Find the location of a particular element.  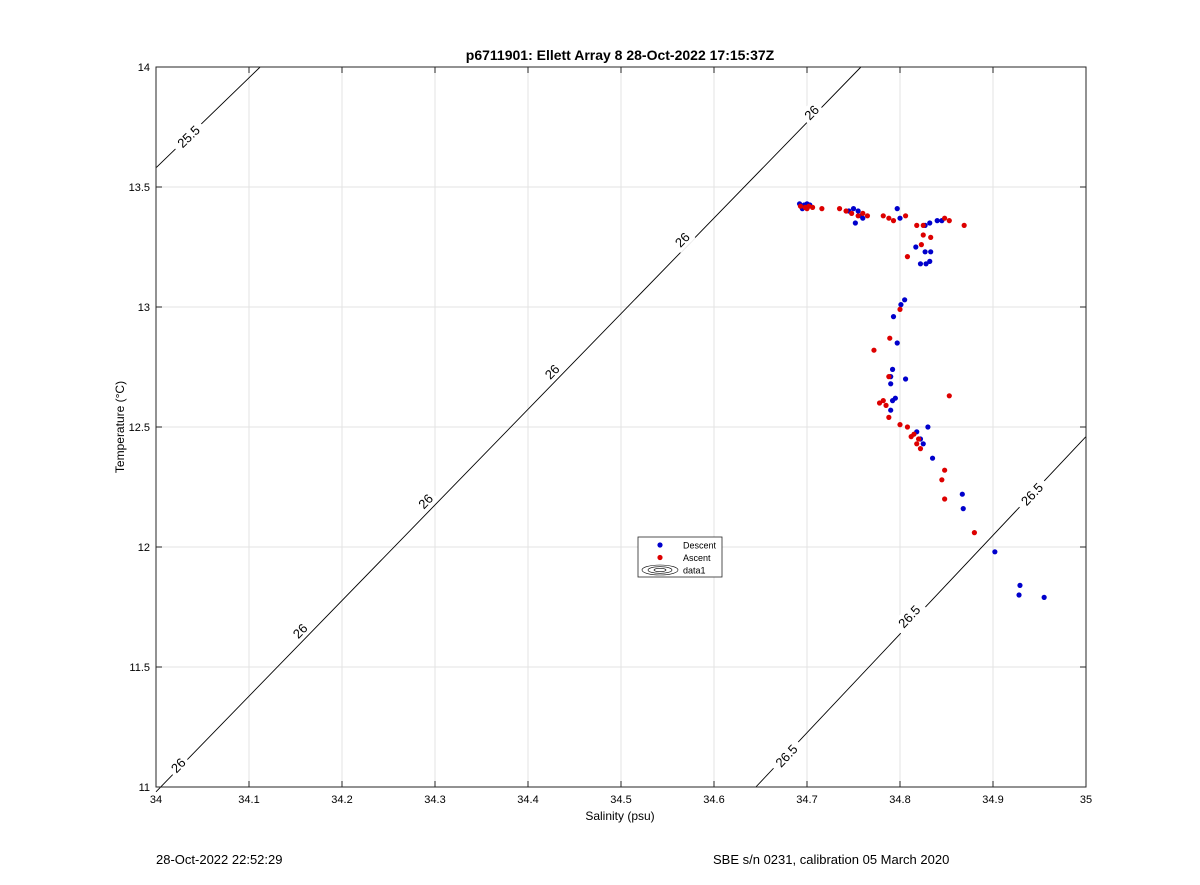

contour-label-group: 26.5 is located at coordinates (909, 617).